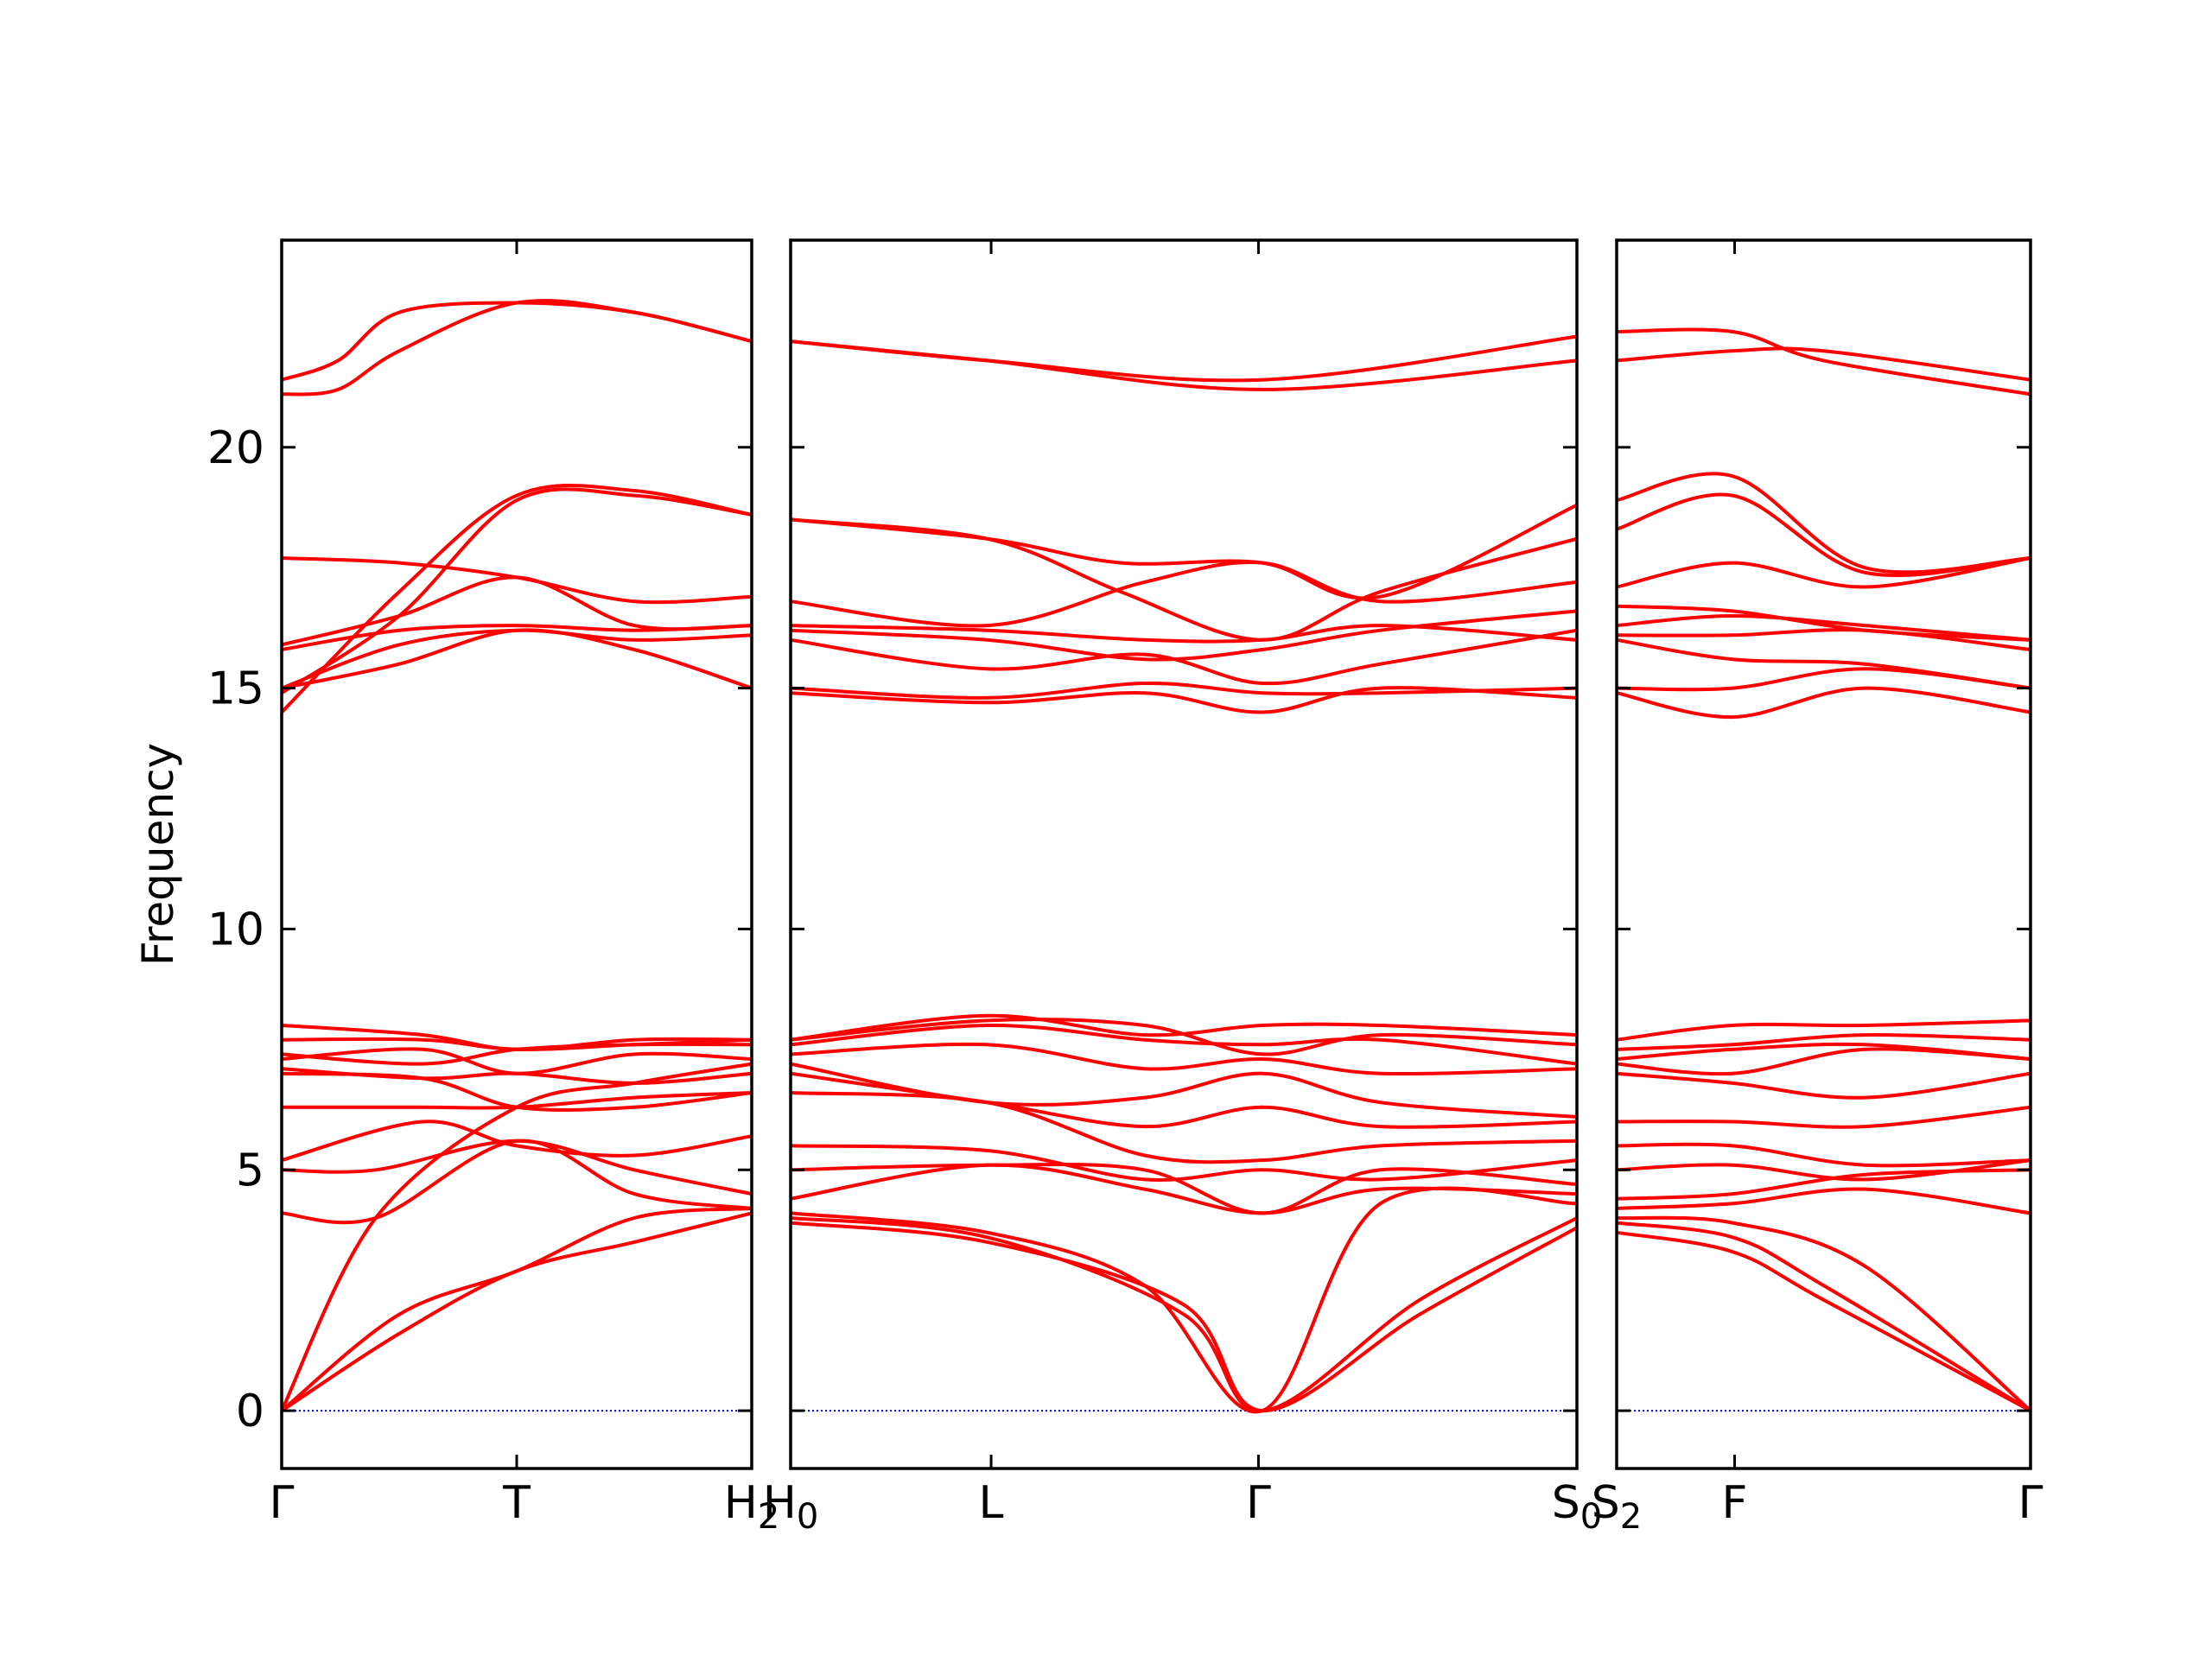 This screenshot has width=2212, height=1662. What do you see at coordinates (235, 689) in the screenshot?
I see `y-tick-label: 15` at bounding box center [235, 689].